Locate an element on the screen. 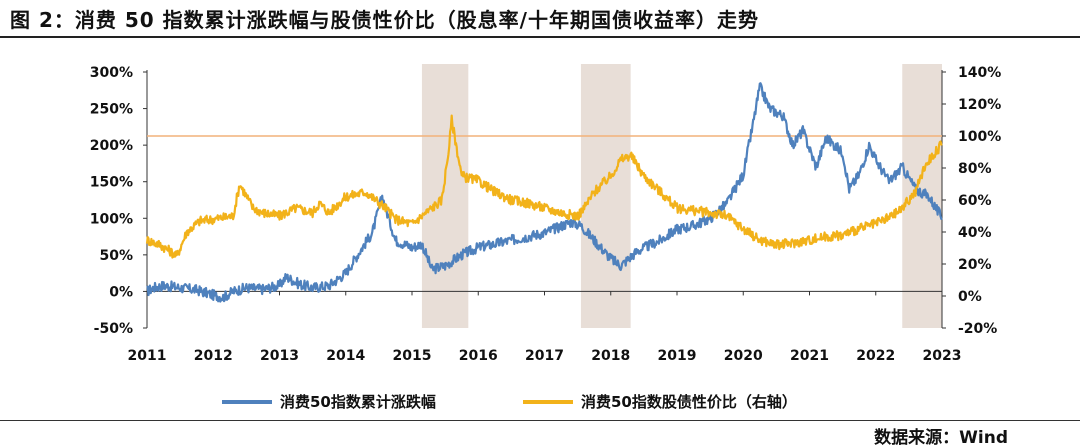 The height and width of the screenshot is (448, 1080). x-tick-label: 2013 is located at coordinates (279, 356).